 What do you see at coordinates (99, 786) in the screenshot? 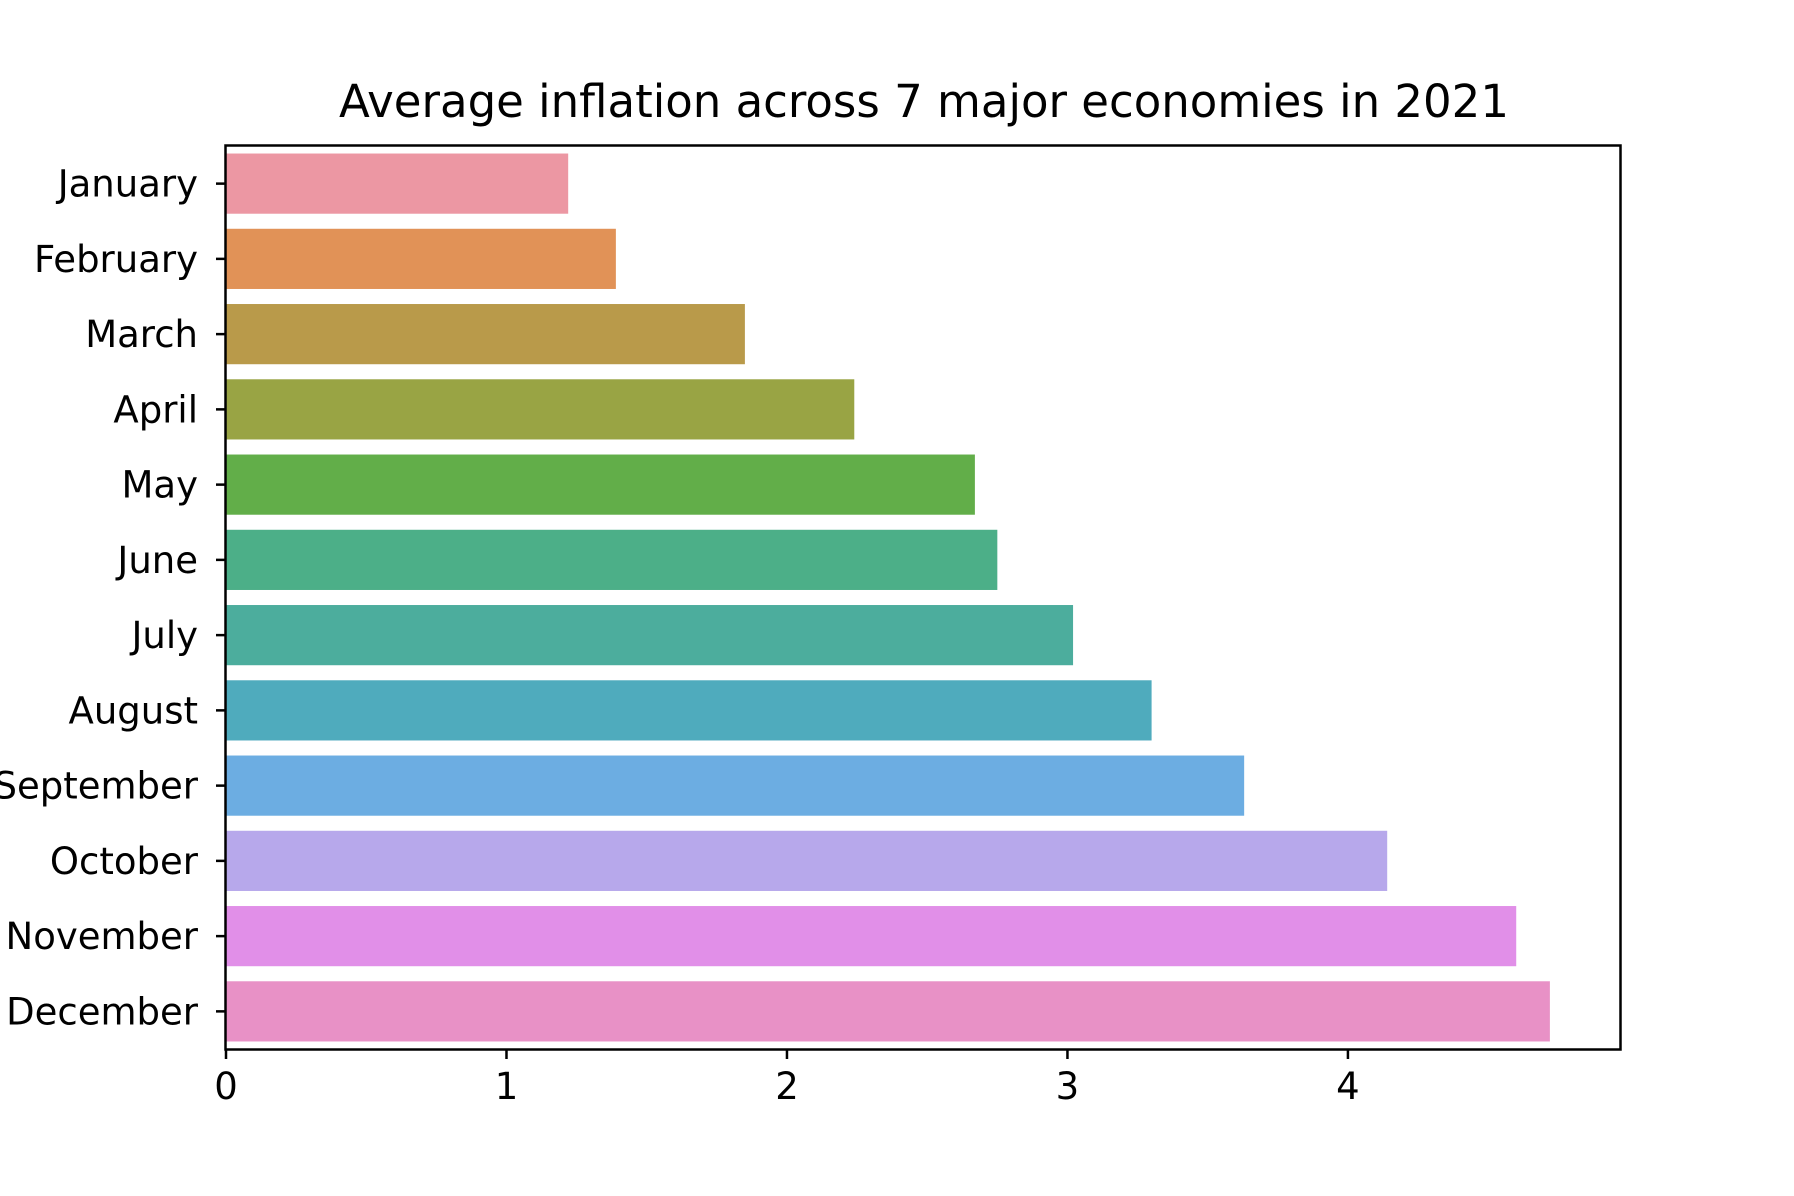
I see `y-tick-label: September` at bounding box center [99, 786].